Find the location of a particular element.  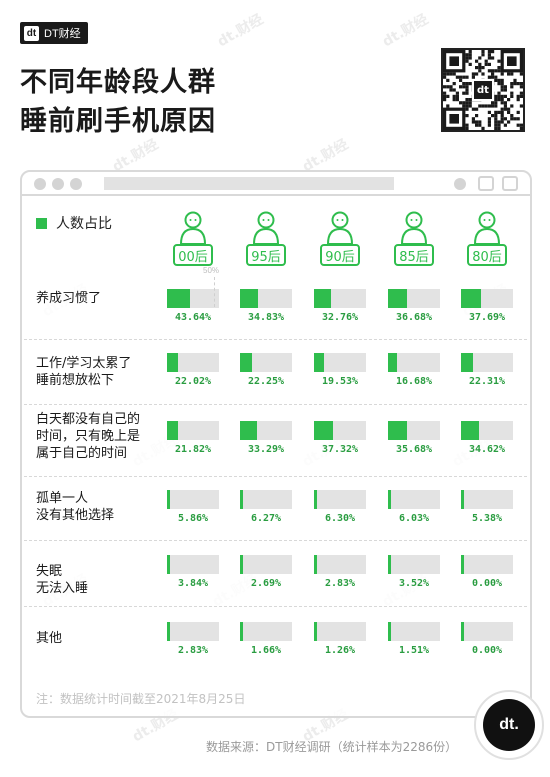

data-label: 43.64% is located at coordinates (193, 317).